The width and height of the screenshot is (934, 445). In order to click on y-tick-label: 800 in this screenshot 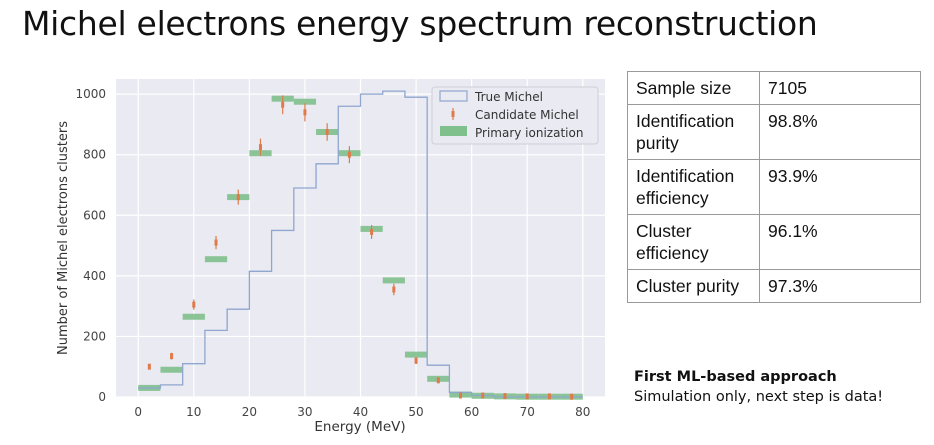, I will do `click(94, 155)`.